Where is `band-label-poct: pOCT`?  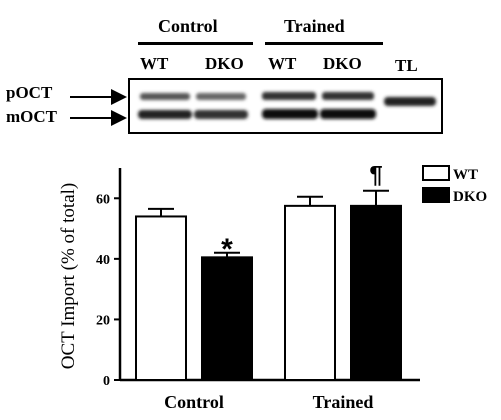
band-label-poct: pOCT is located at coordinates (29, 92).